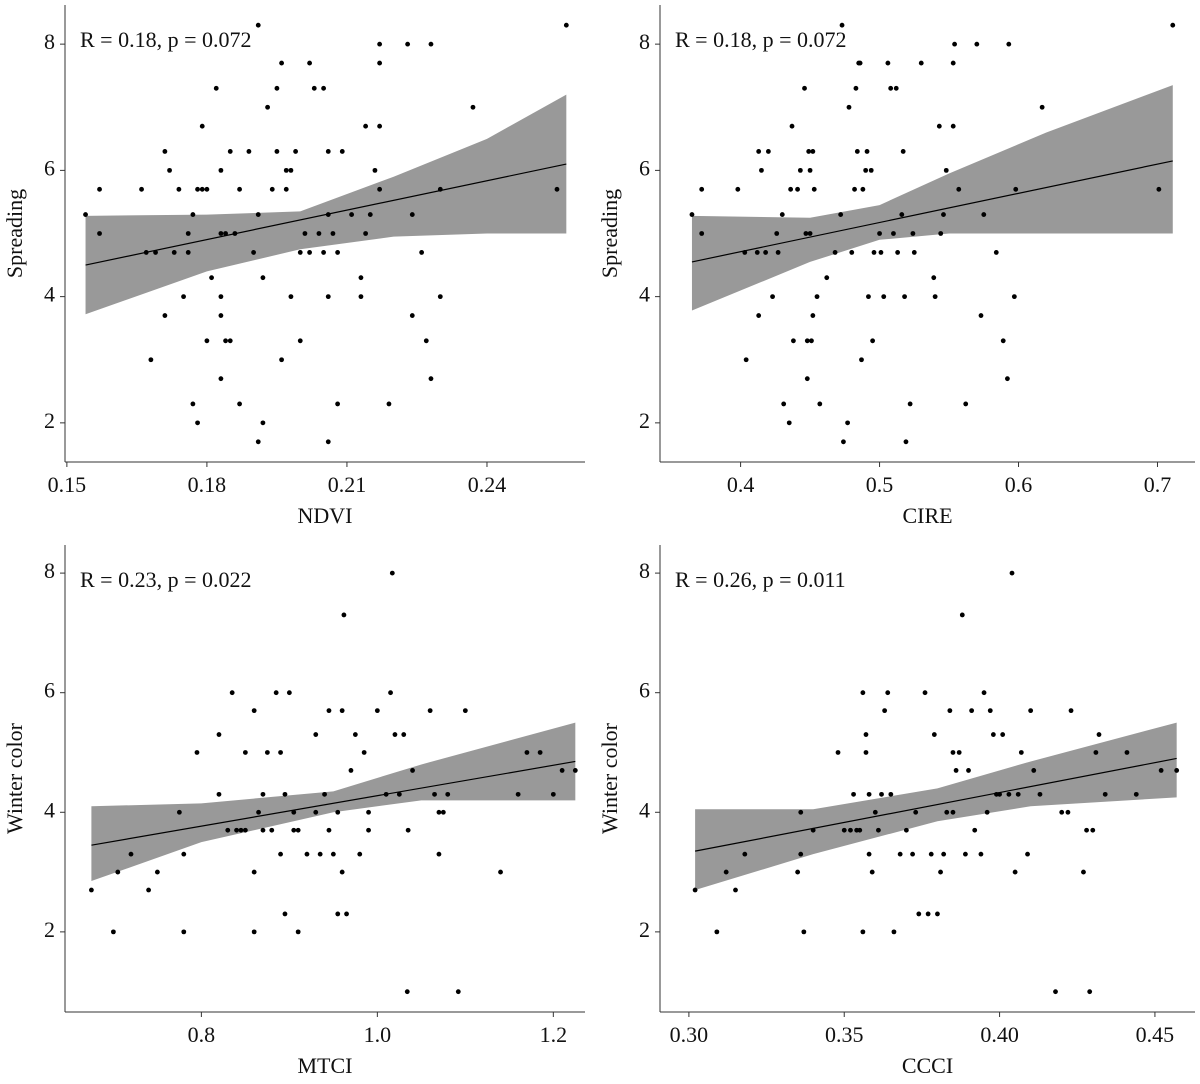 Image resolution: width=1200 pixels, height=1084 pixels. I want to click on x-tick-label: 0.7, so click(1158, 484).